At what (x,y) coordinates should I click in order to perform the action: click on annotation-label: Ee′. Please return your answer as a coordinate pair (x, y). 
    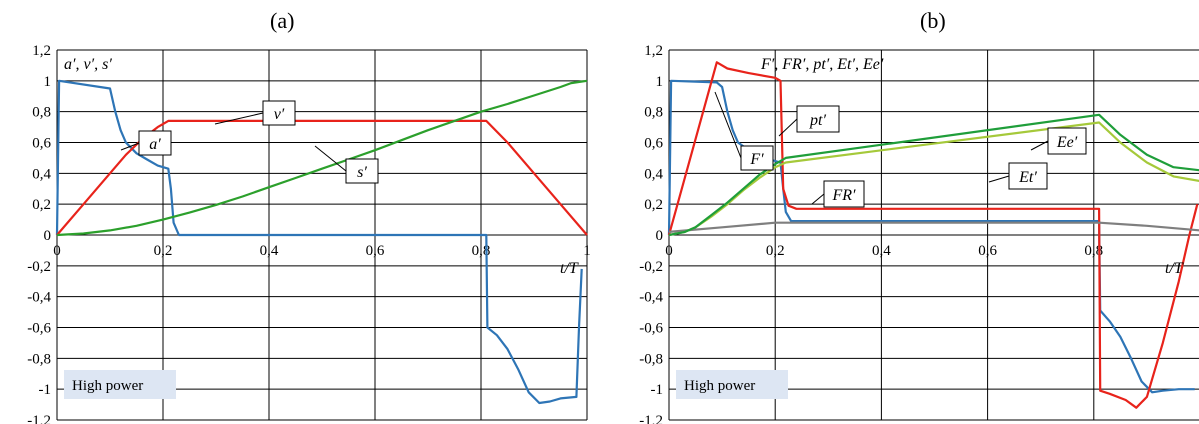
    Looking at the image, I should click on (1067, 142).